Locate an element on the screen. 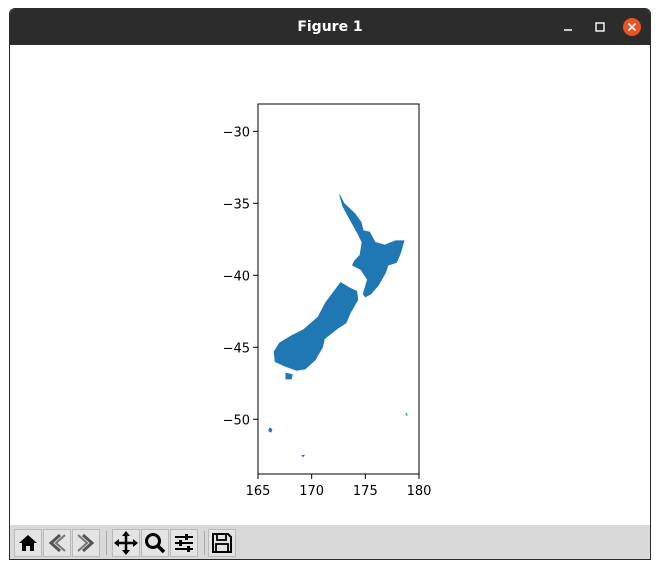 This screenshot has width=660, height=569. floppy-disk-icon is located at coordinates (222, 543).